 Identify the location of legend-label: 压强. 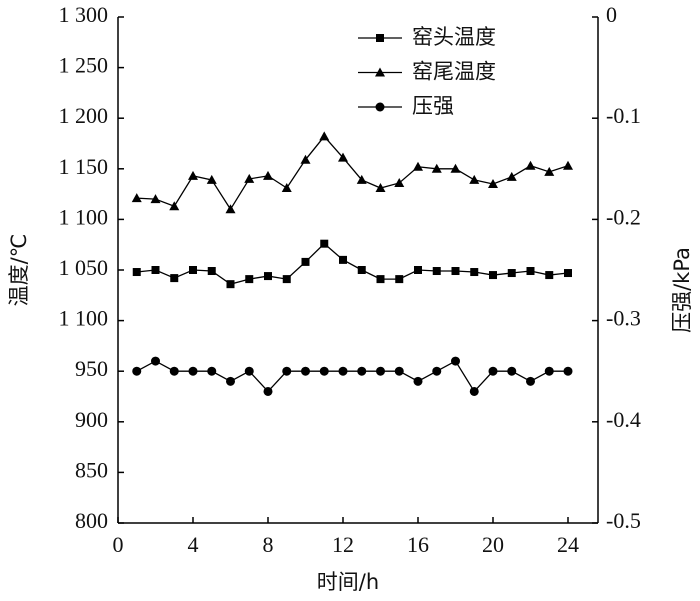
(433, 106).